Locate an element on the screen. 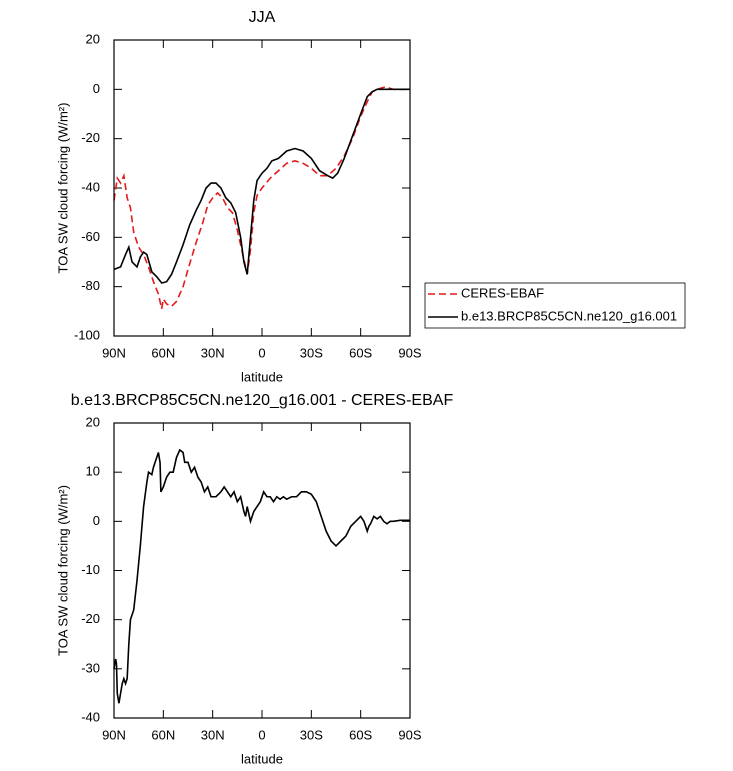 The image size is (733, 771). y-tick-label: 10 is located at coordinates (93, 471).